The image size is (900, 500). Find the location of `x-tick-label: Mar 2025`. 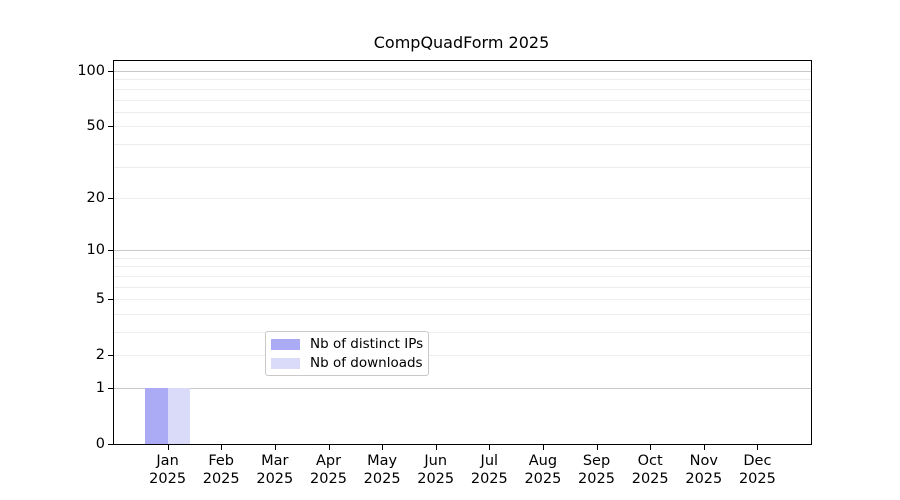

x-tick-label: Mar 2025 is located at coordinates (275, 470).